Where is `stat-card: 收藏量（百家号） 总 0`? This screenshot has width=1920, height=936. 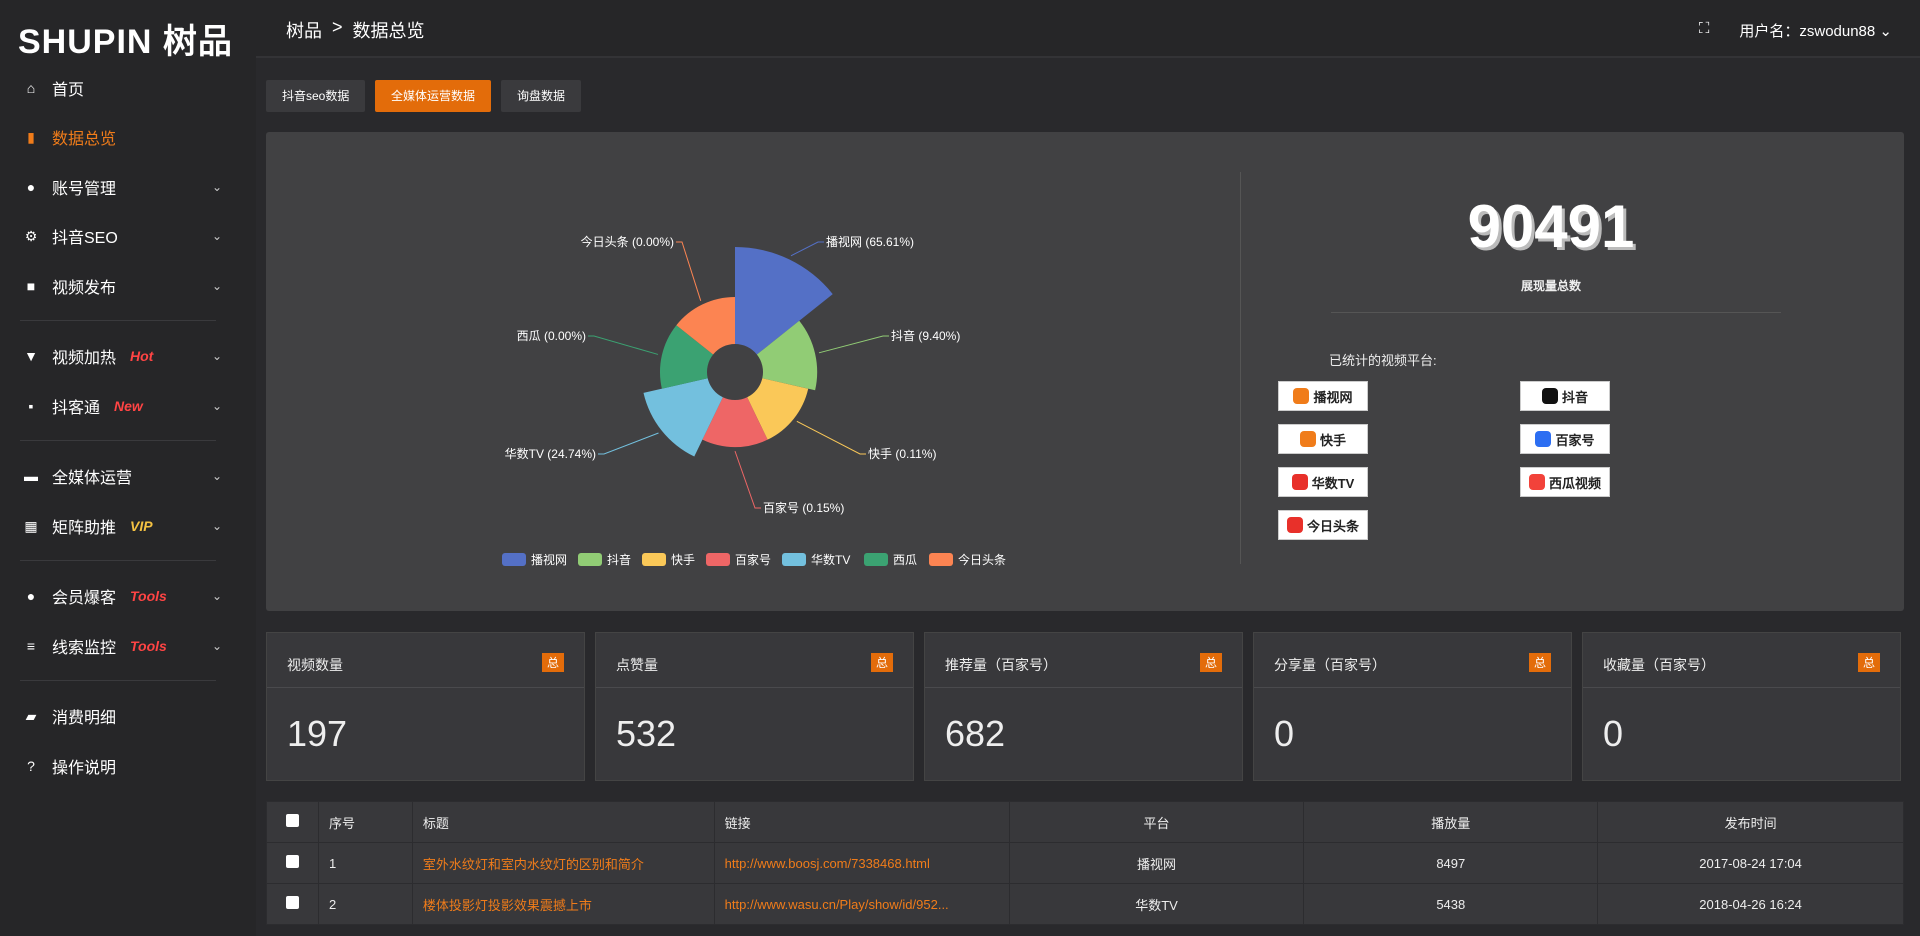 stat-card: 收藏量（百家号） 总 0 is located at coordinates (1741, 706).